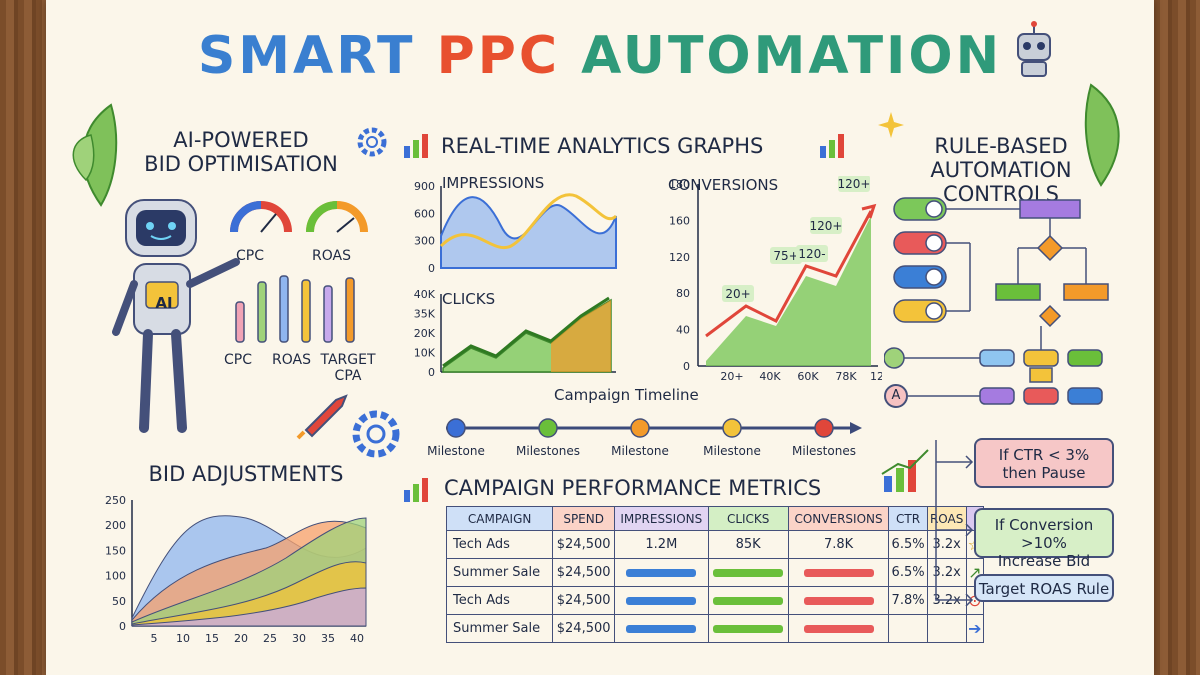 This screenshot has width=1200, height=675. I want to click on clicks-bar, so click(748, 628).